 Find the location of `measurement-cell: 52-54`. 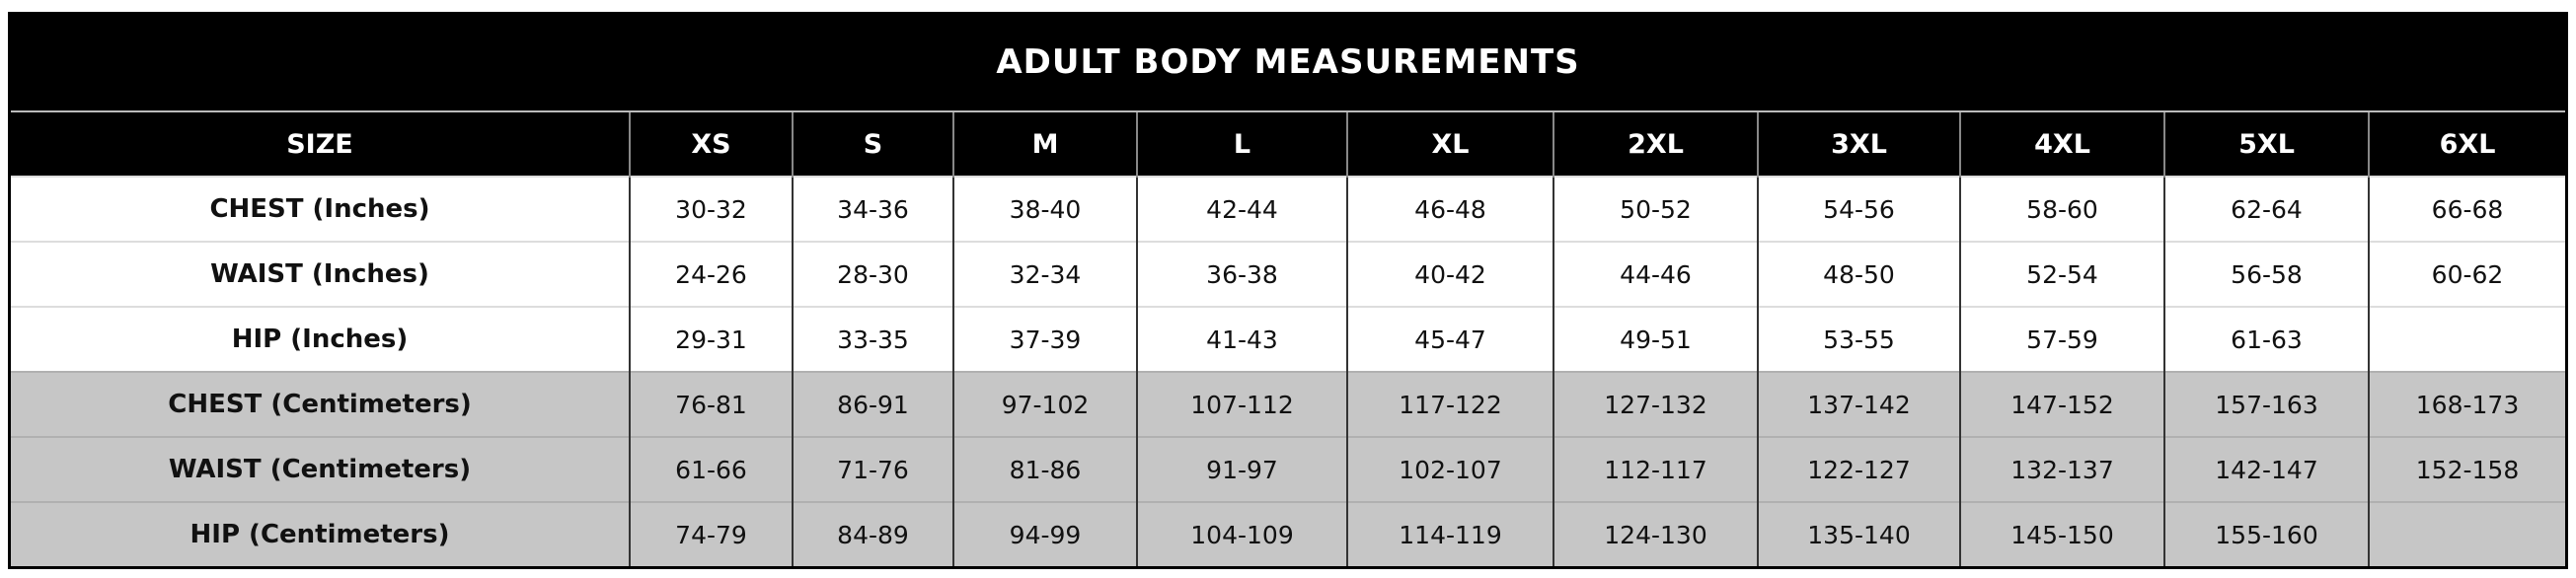

measurement-cell: 52-54 is located at coordinates (2062, 274).